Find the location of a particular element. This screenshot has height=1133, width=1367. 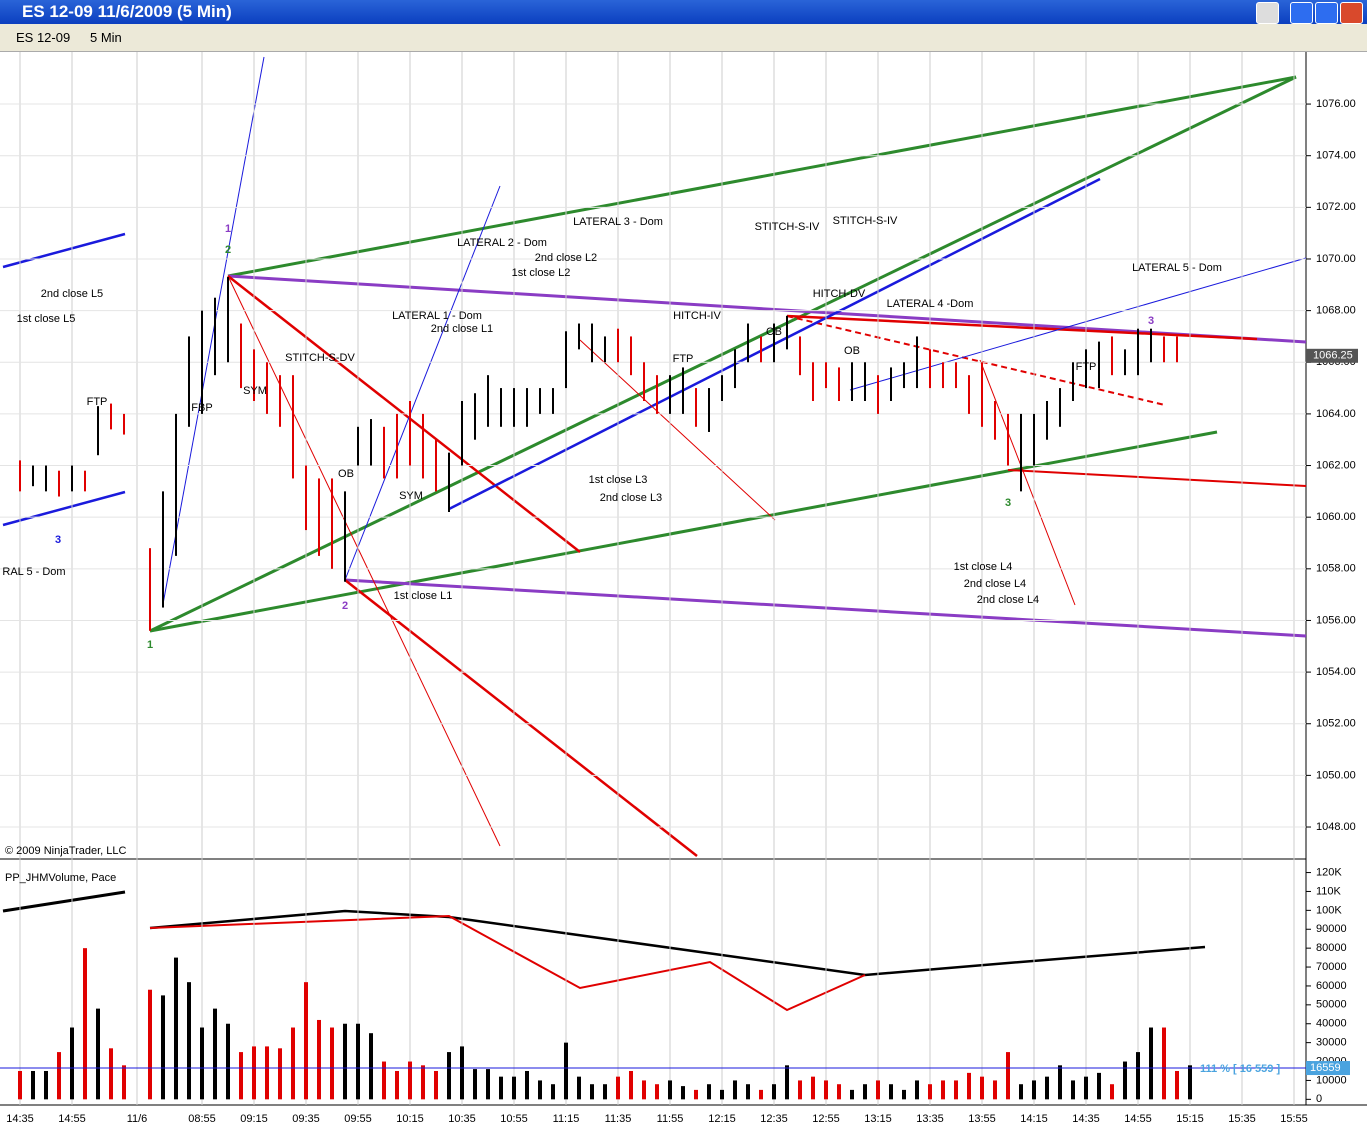

close-button is located at coordinates (1351, 13).